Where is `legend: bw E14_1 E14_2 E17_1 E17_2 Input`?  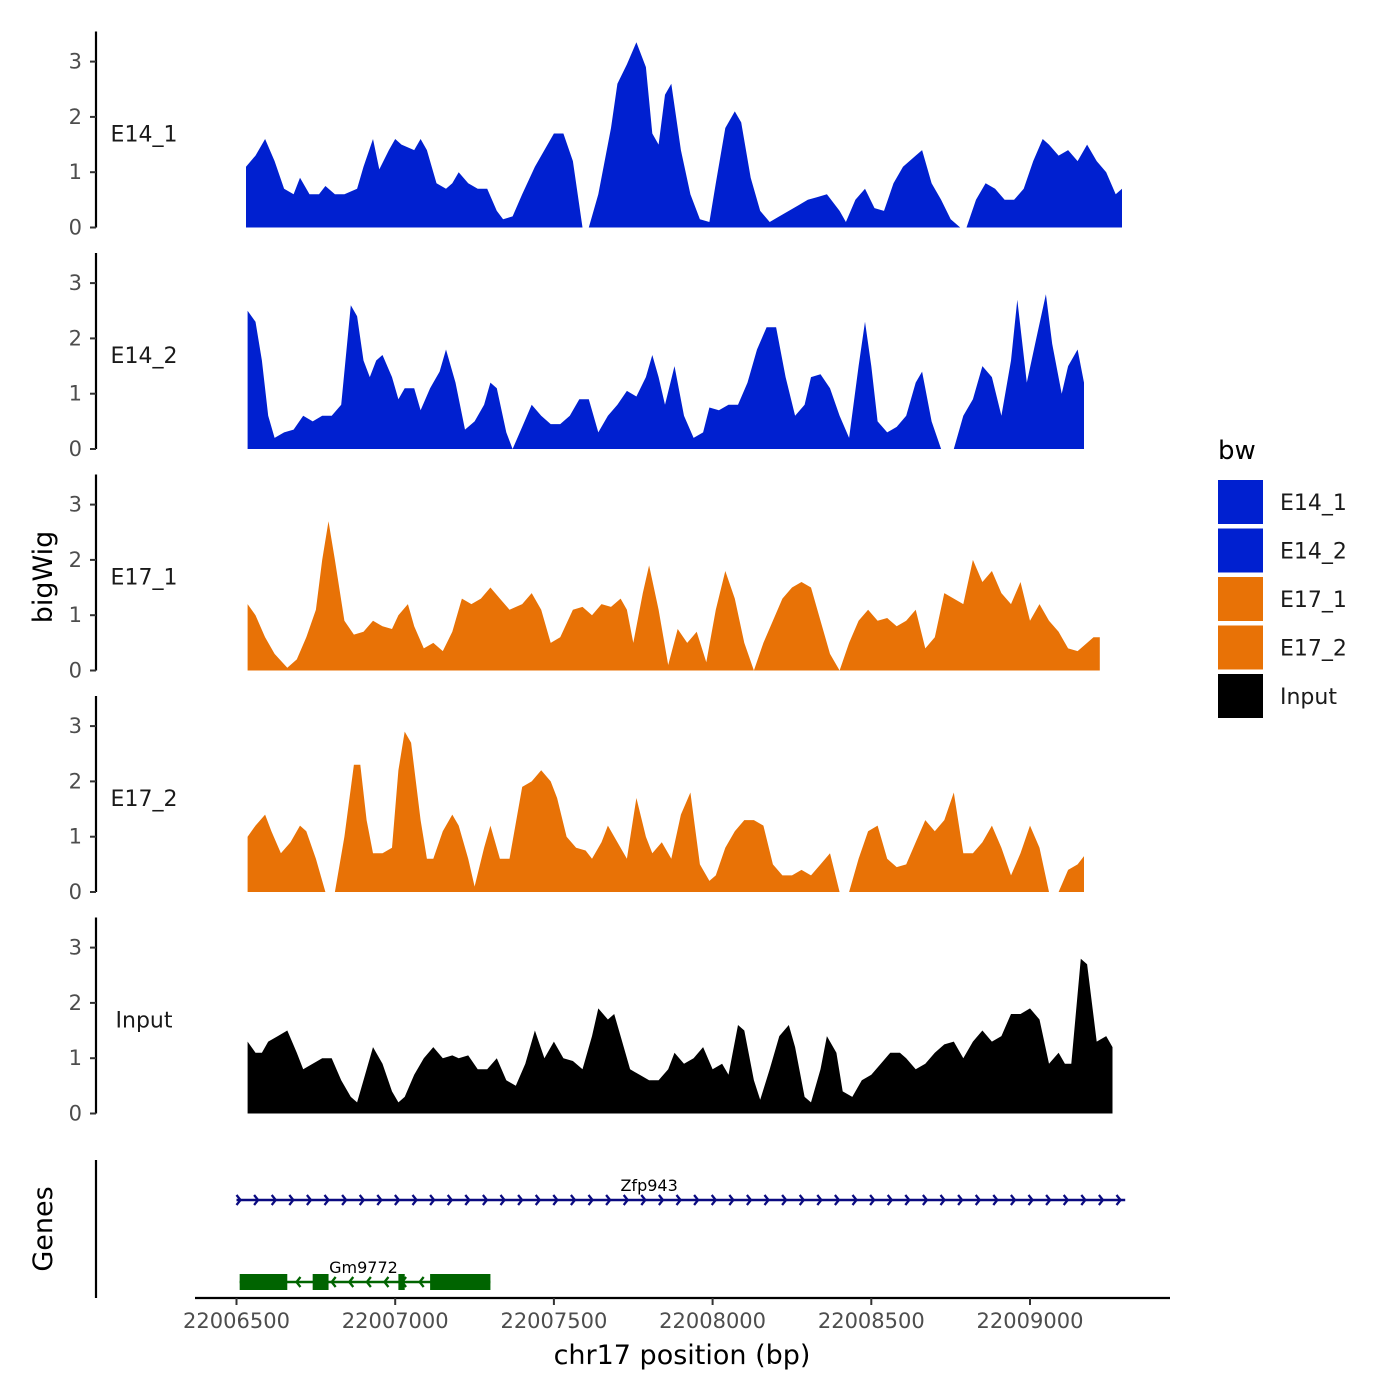 legend: bw E14_1 E14_2 E17_1 E17_2 Input is located at coordinates (1282, 577).